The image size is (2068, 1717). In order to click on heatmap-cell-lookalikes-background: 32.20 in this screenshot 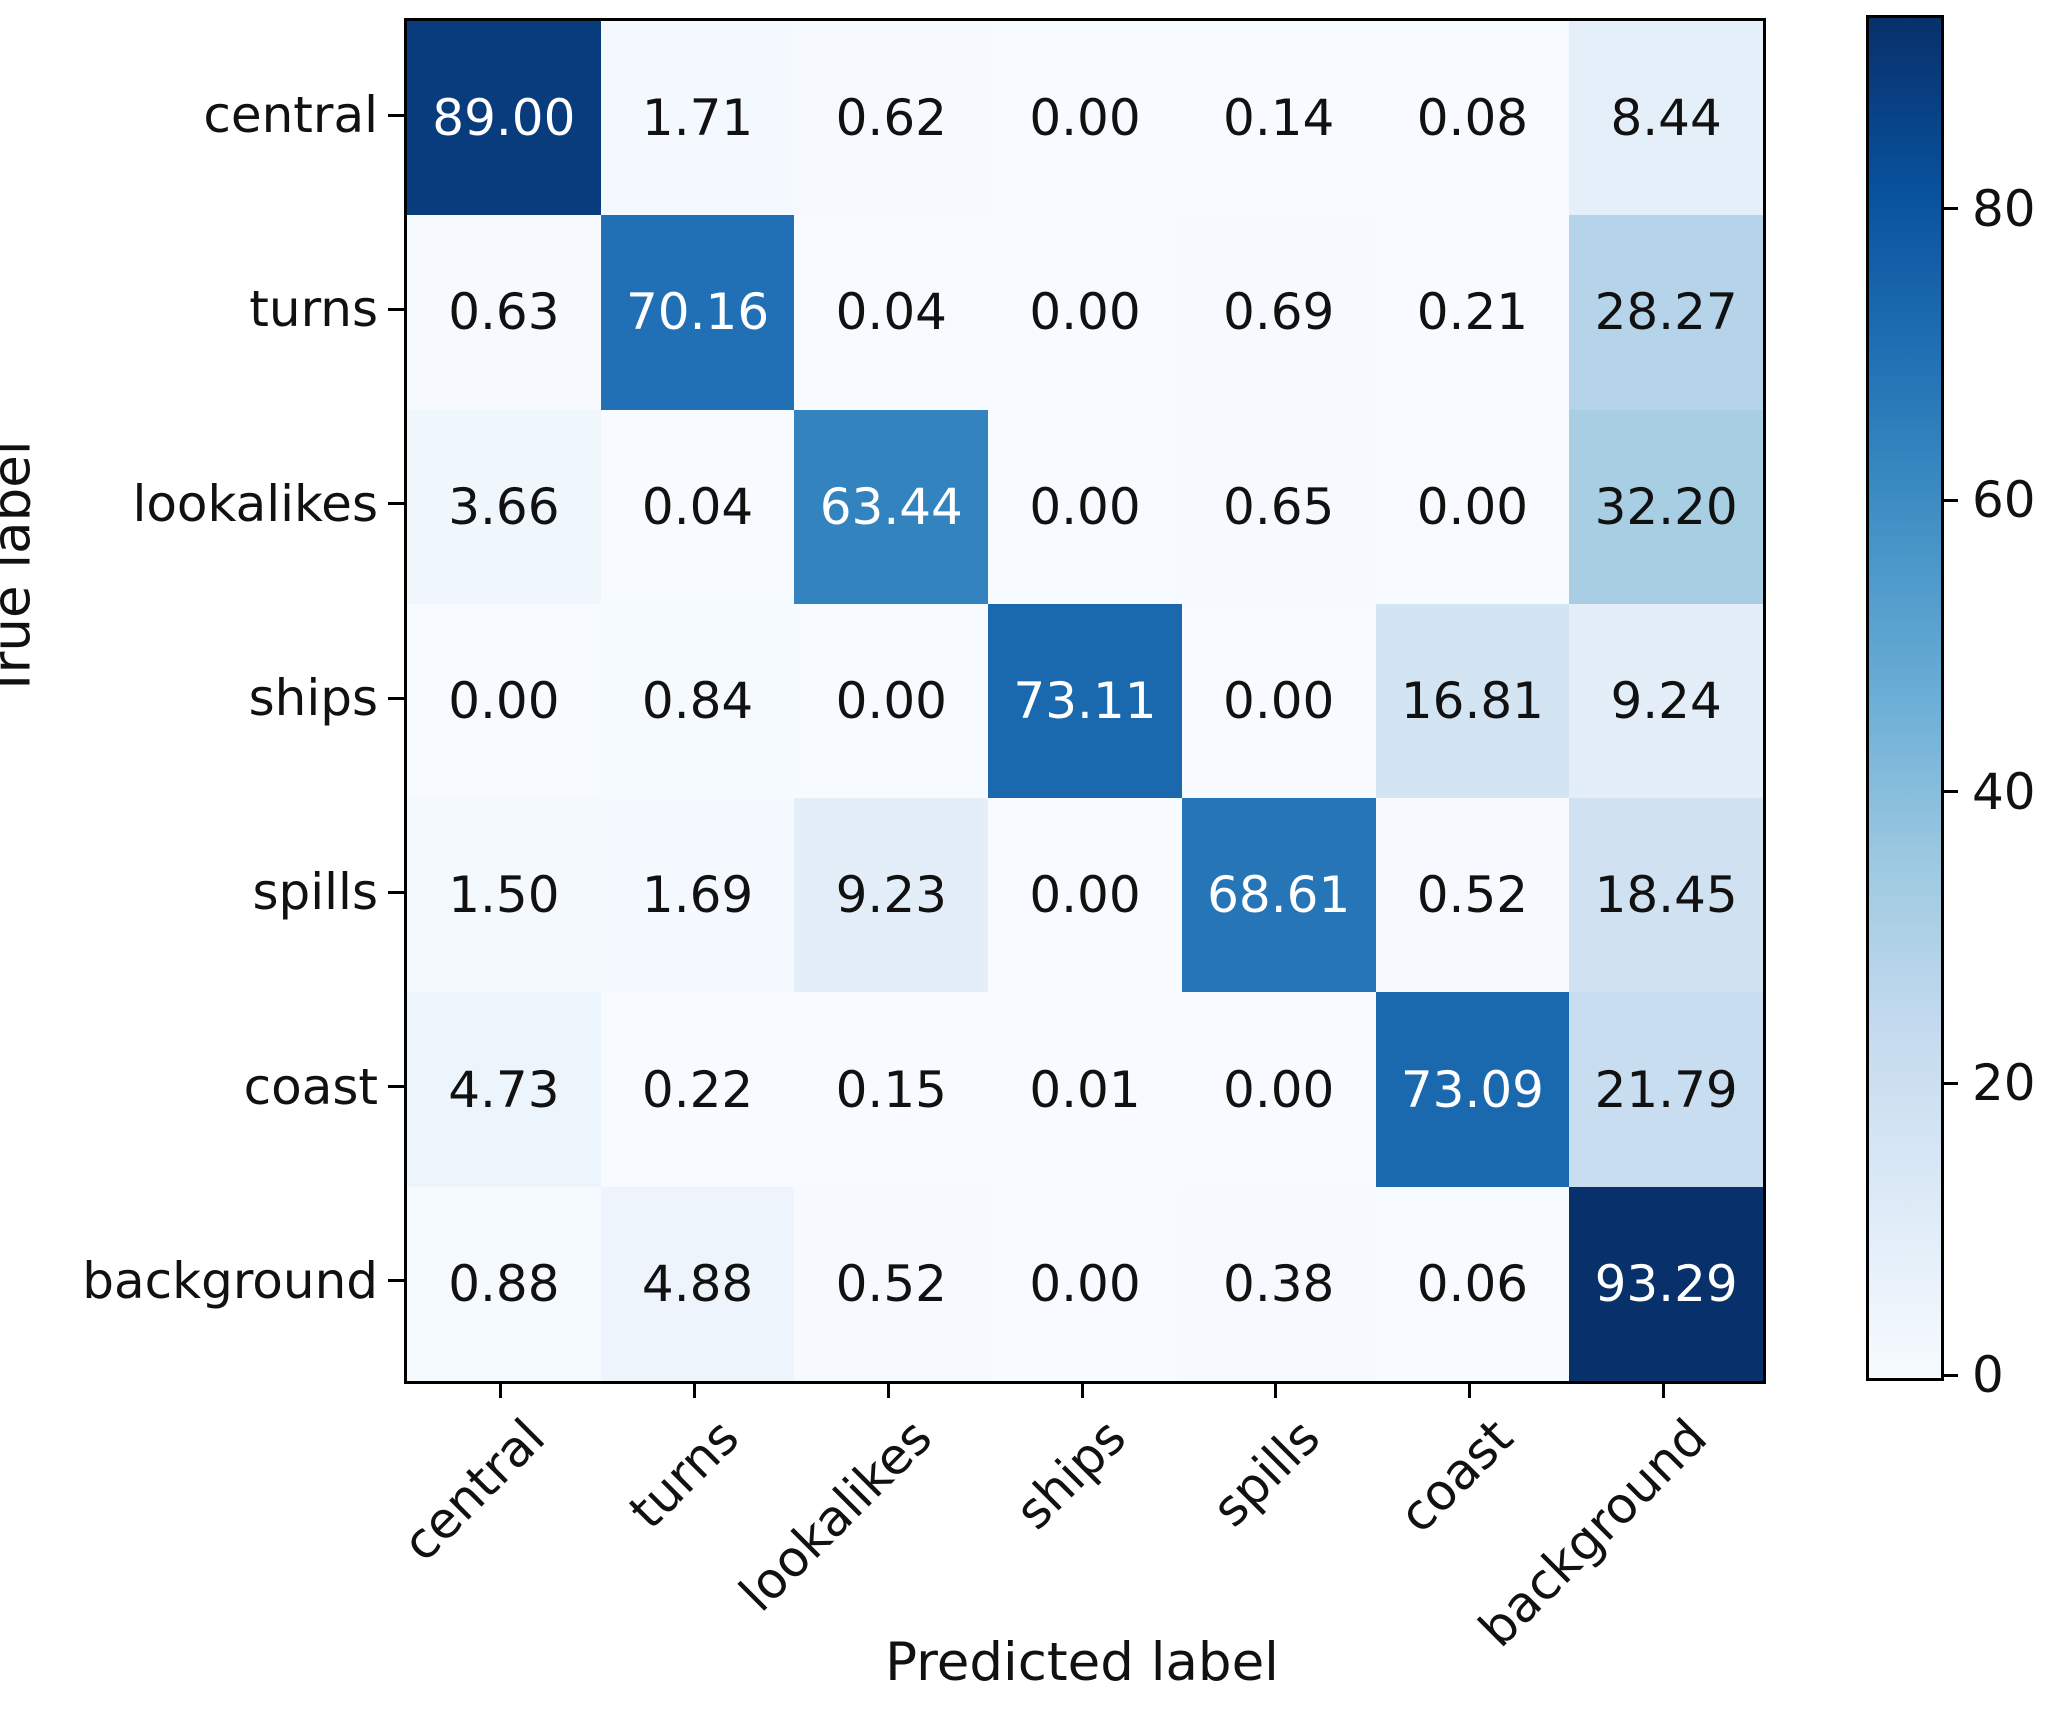, I will do `click(1666, 506)`.